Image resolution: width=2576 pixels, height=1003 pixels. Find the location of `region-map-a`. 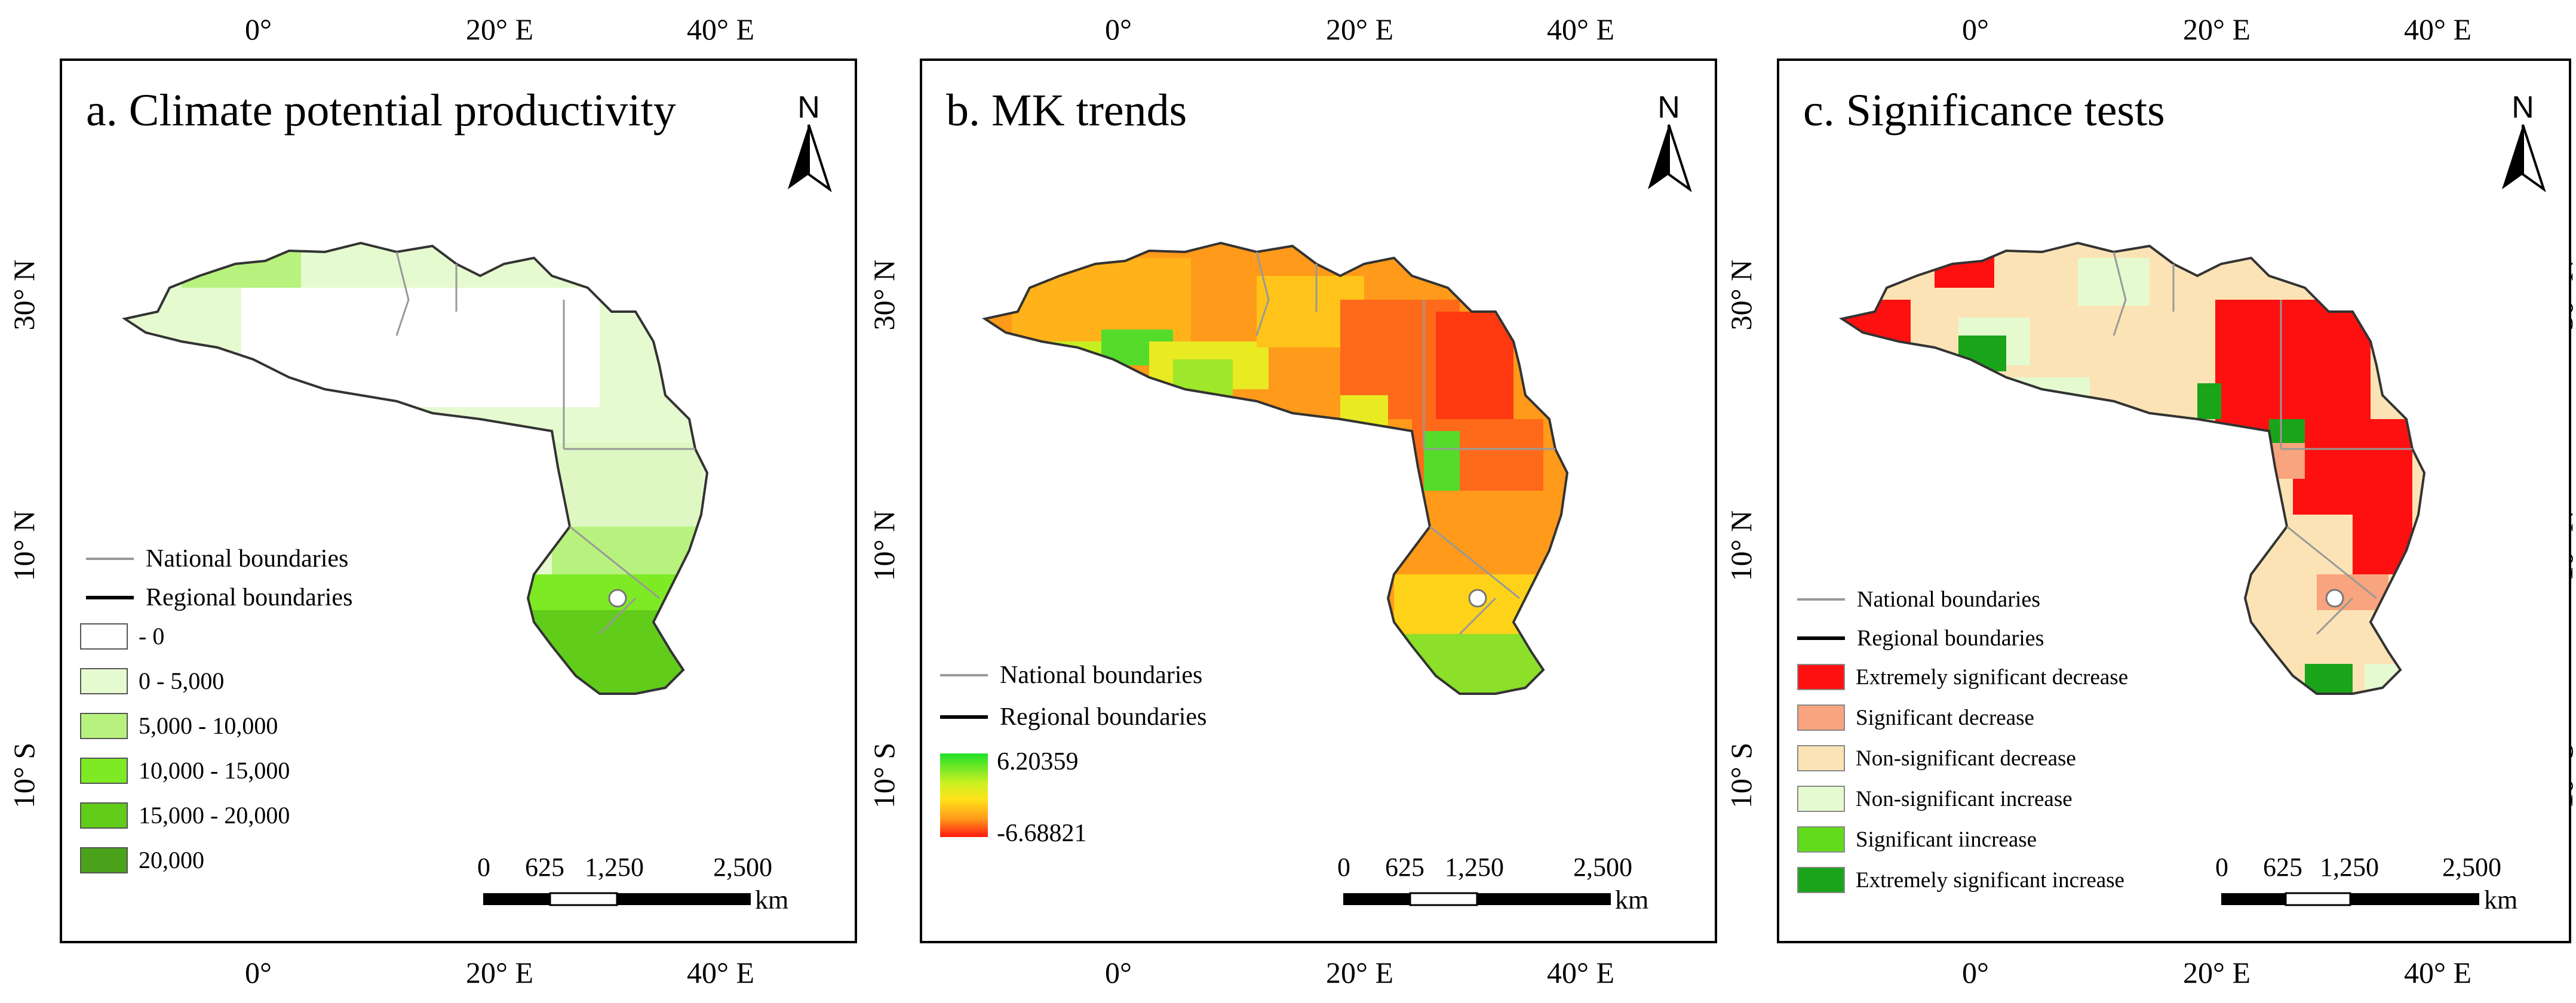

region-map-a is located at coordinates (415, 468).